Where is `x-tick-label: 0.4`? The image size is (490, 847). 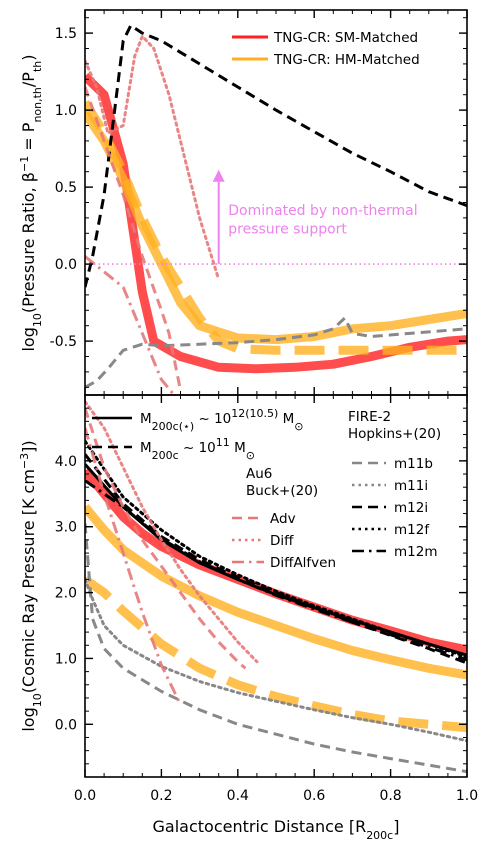 x-tick-label: 0.4 is located at coordinates (238, 796).